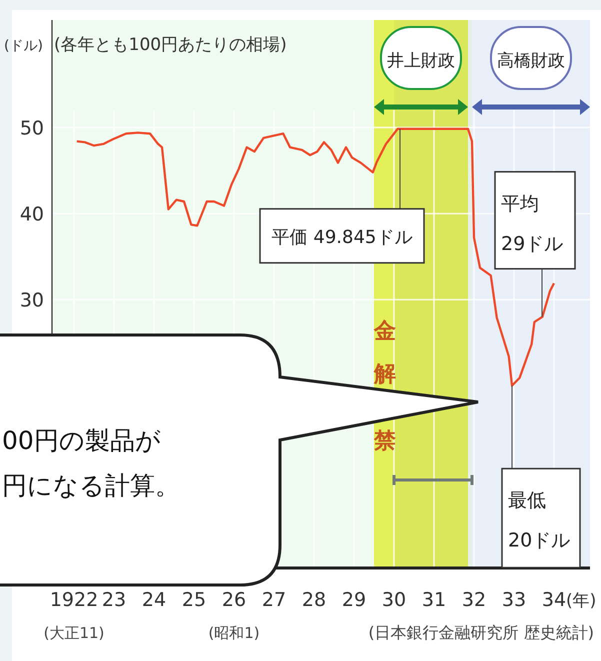 This screenshot has width=601, height=661. I want to click on x-tick-label: 29, so click(354, 600).